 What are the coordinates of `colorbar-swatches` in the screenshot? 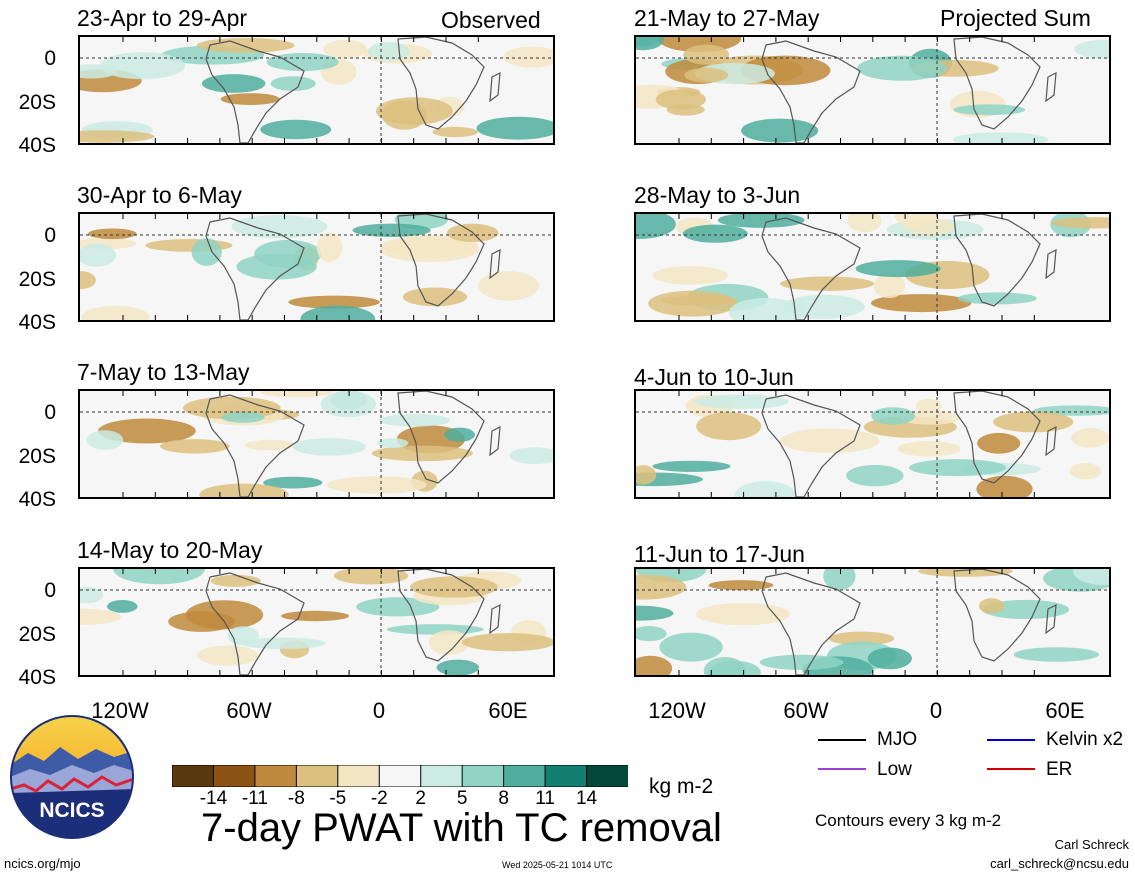 It's located at (400, 776).